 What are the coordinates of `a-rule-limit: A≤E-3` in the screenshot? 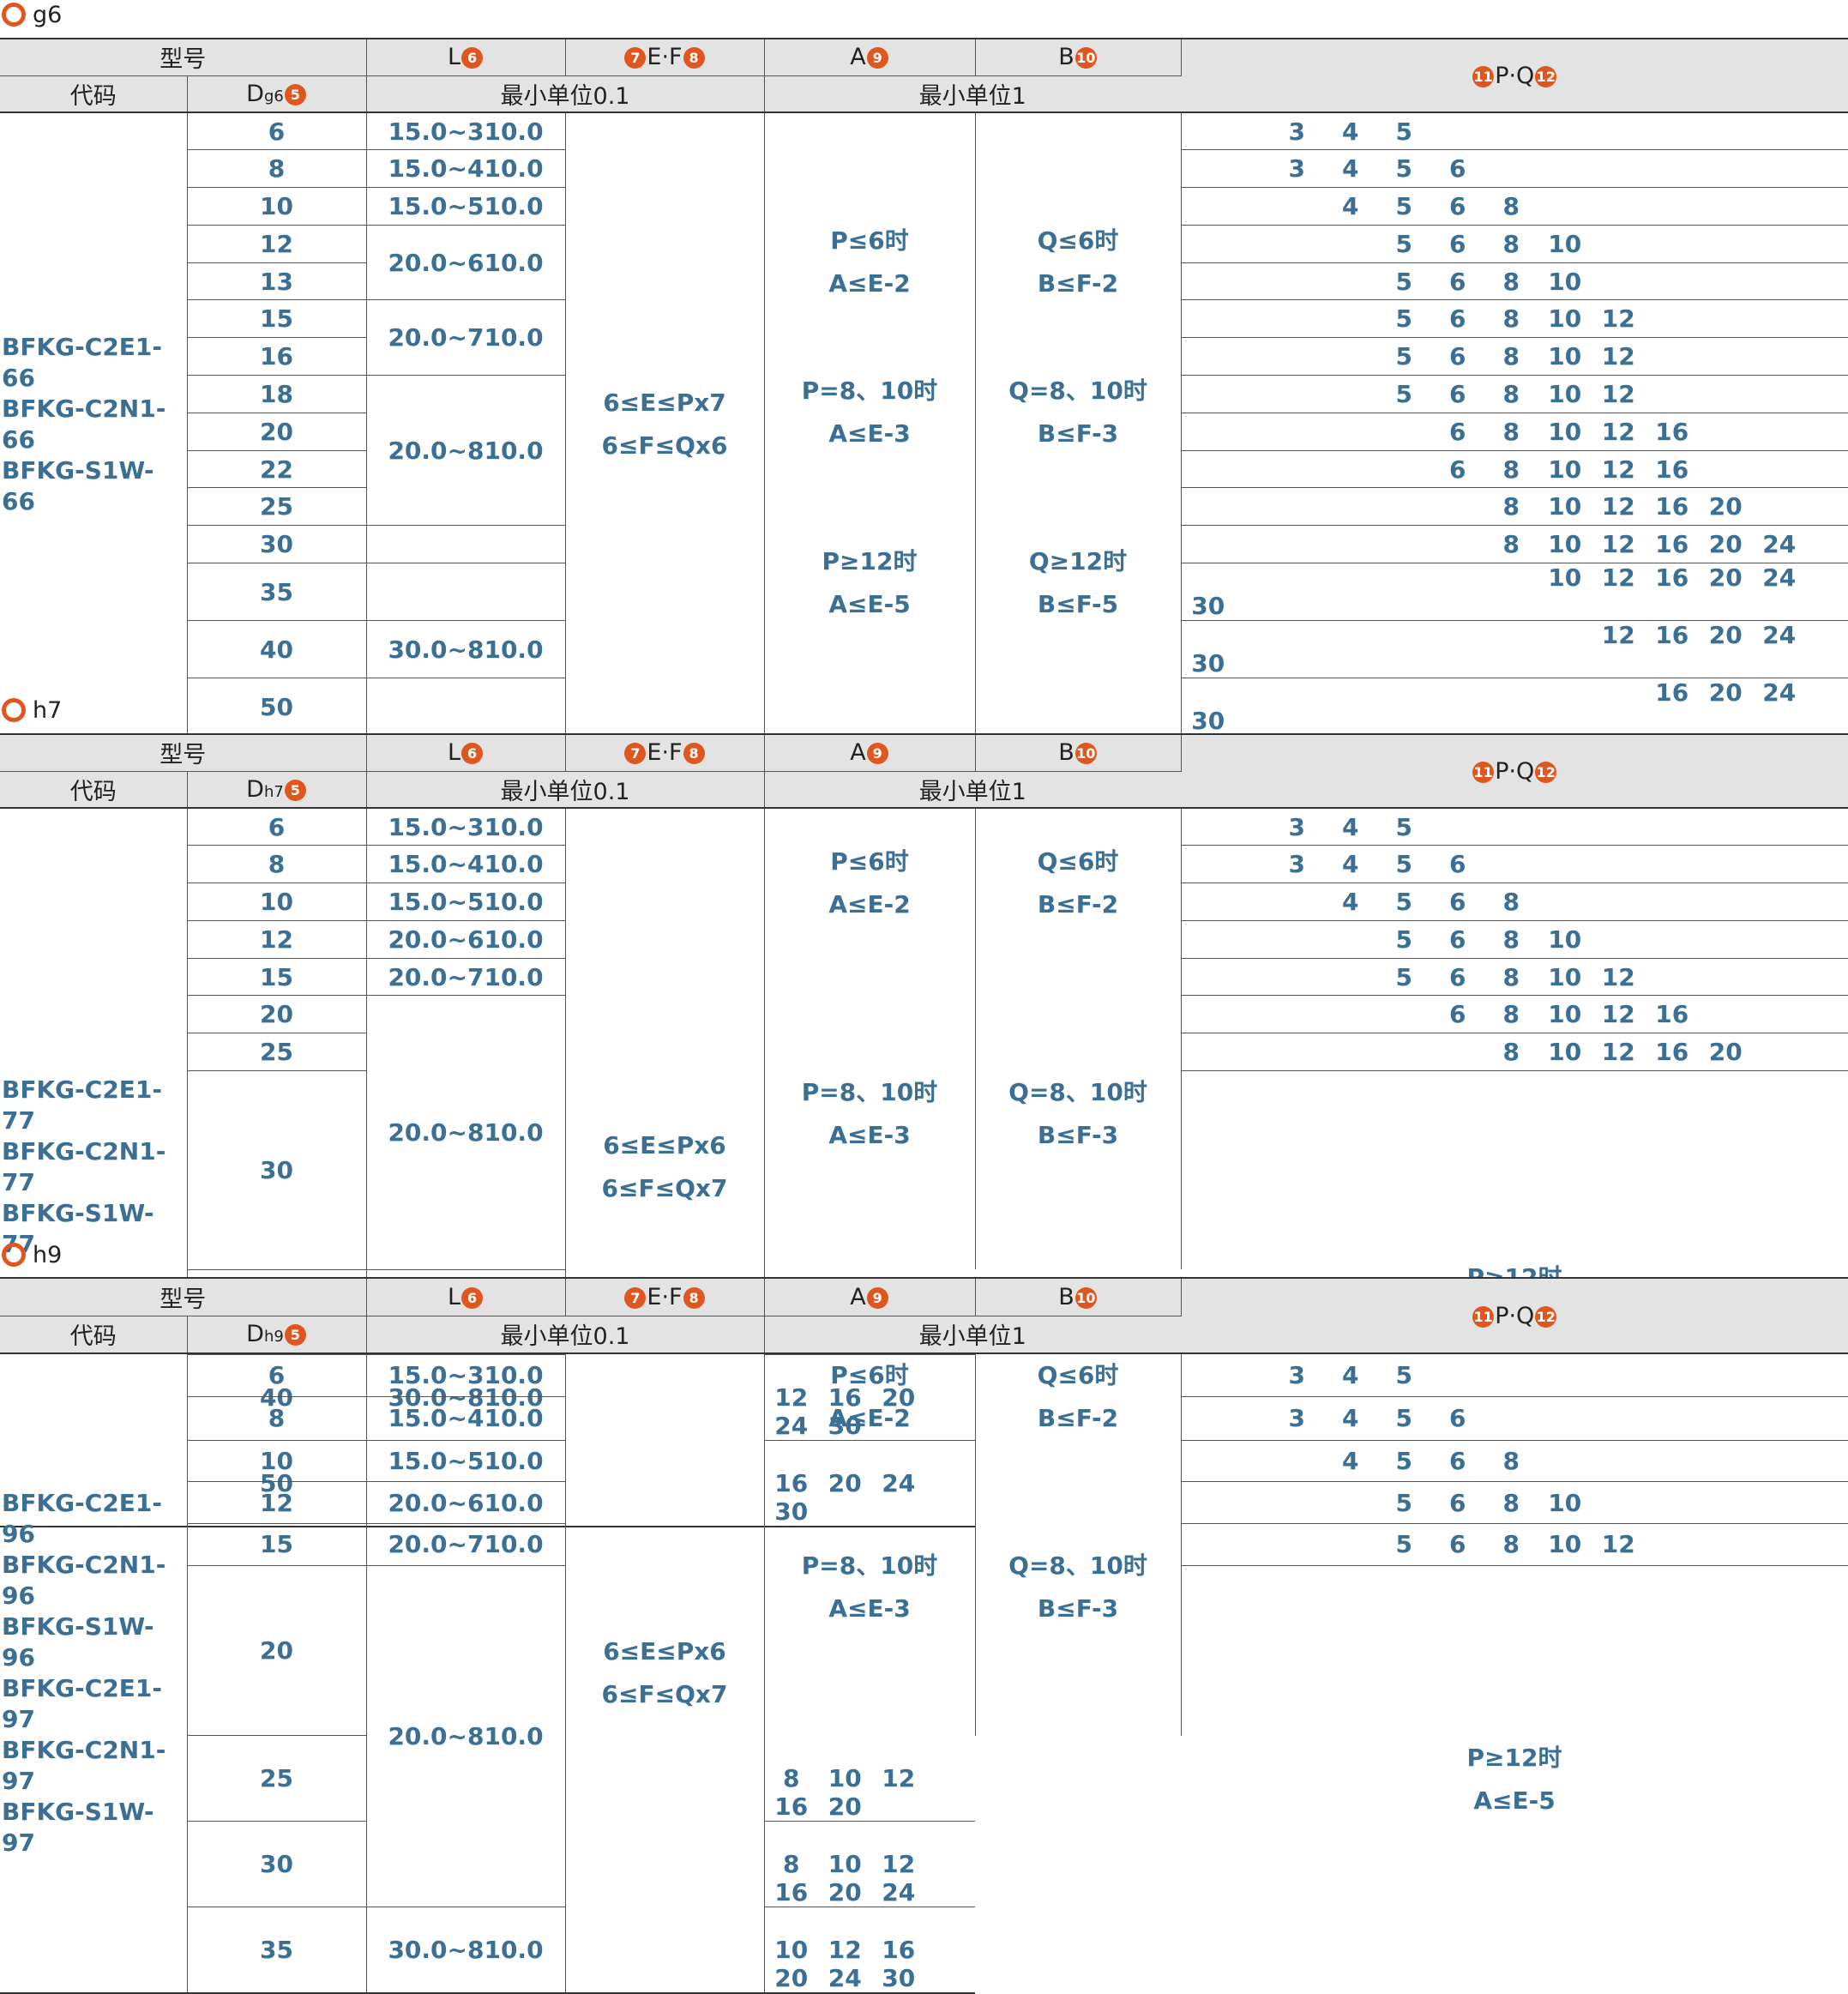 It's located at (869, 434).